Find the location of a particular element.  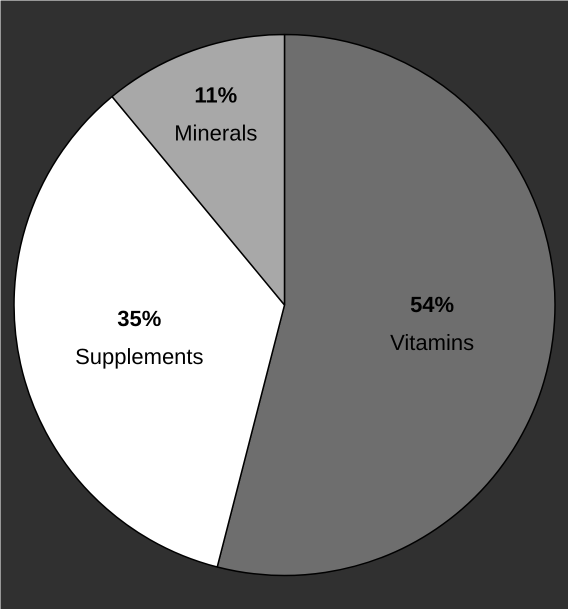

slice-label: Minerals is located at coordinates (216, 133).